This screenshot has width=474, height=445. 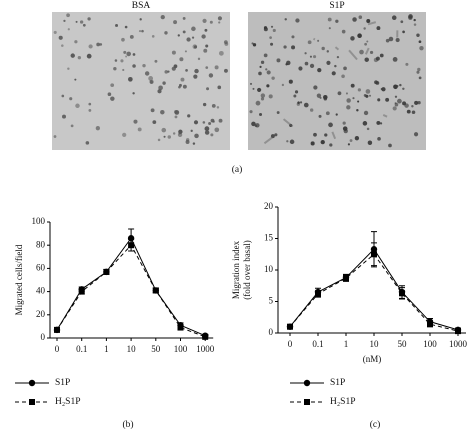 I want to click on x-tick-label: 50, so click(x=156, y=349).